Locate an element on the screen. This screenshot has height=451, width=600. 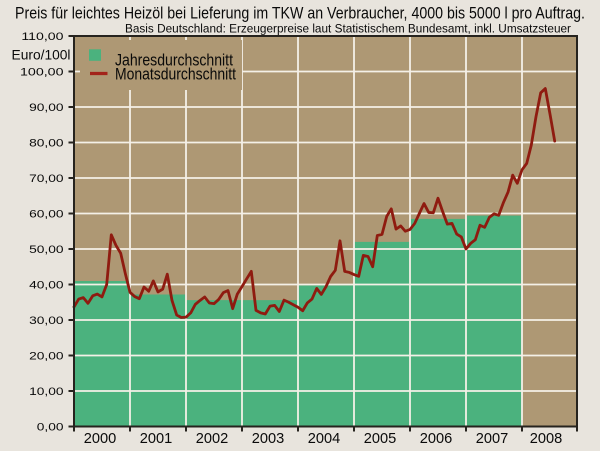
svg-text: 2006 is located at coordinates (436, 439).